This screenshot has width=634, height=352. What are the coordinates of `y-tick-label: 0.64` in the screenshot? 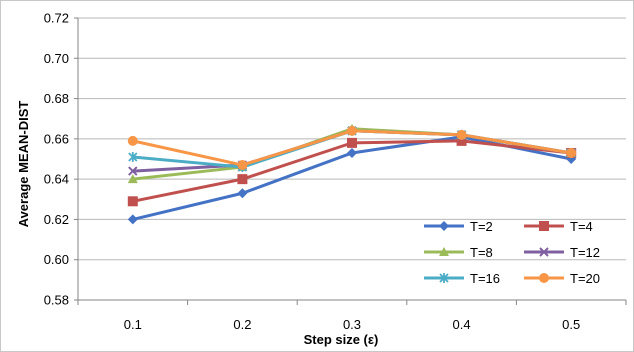 It's located at (56, 179).